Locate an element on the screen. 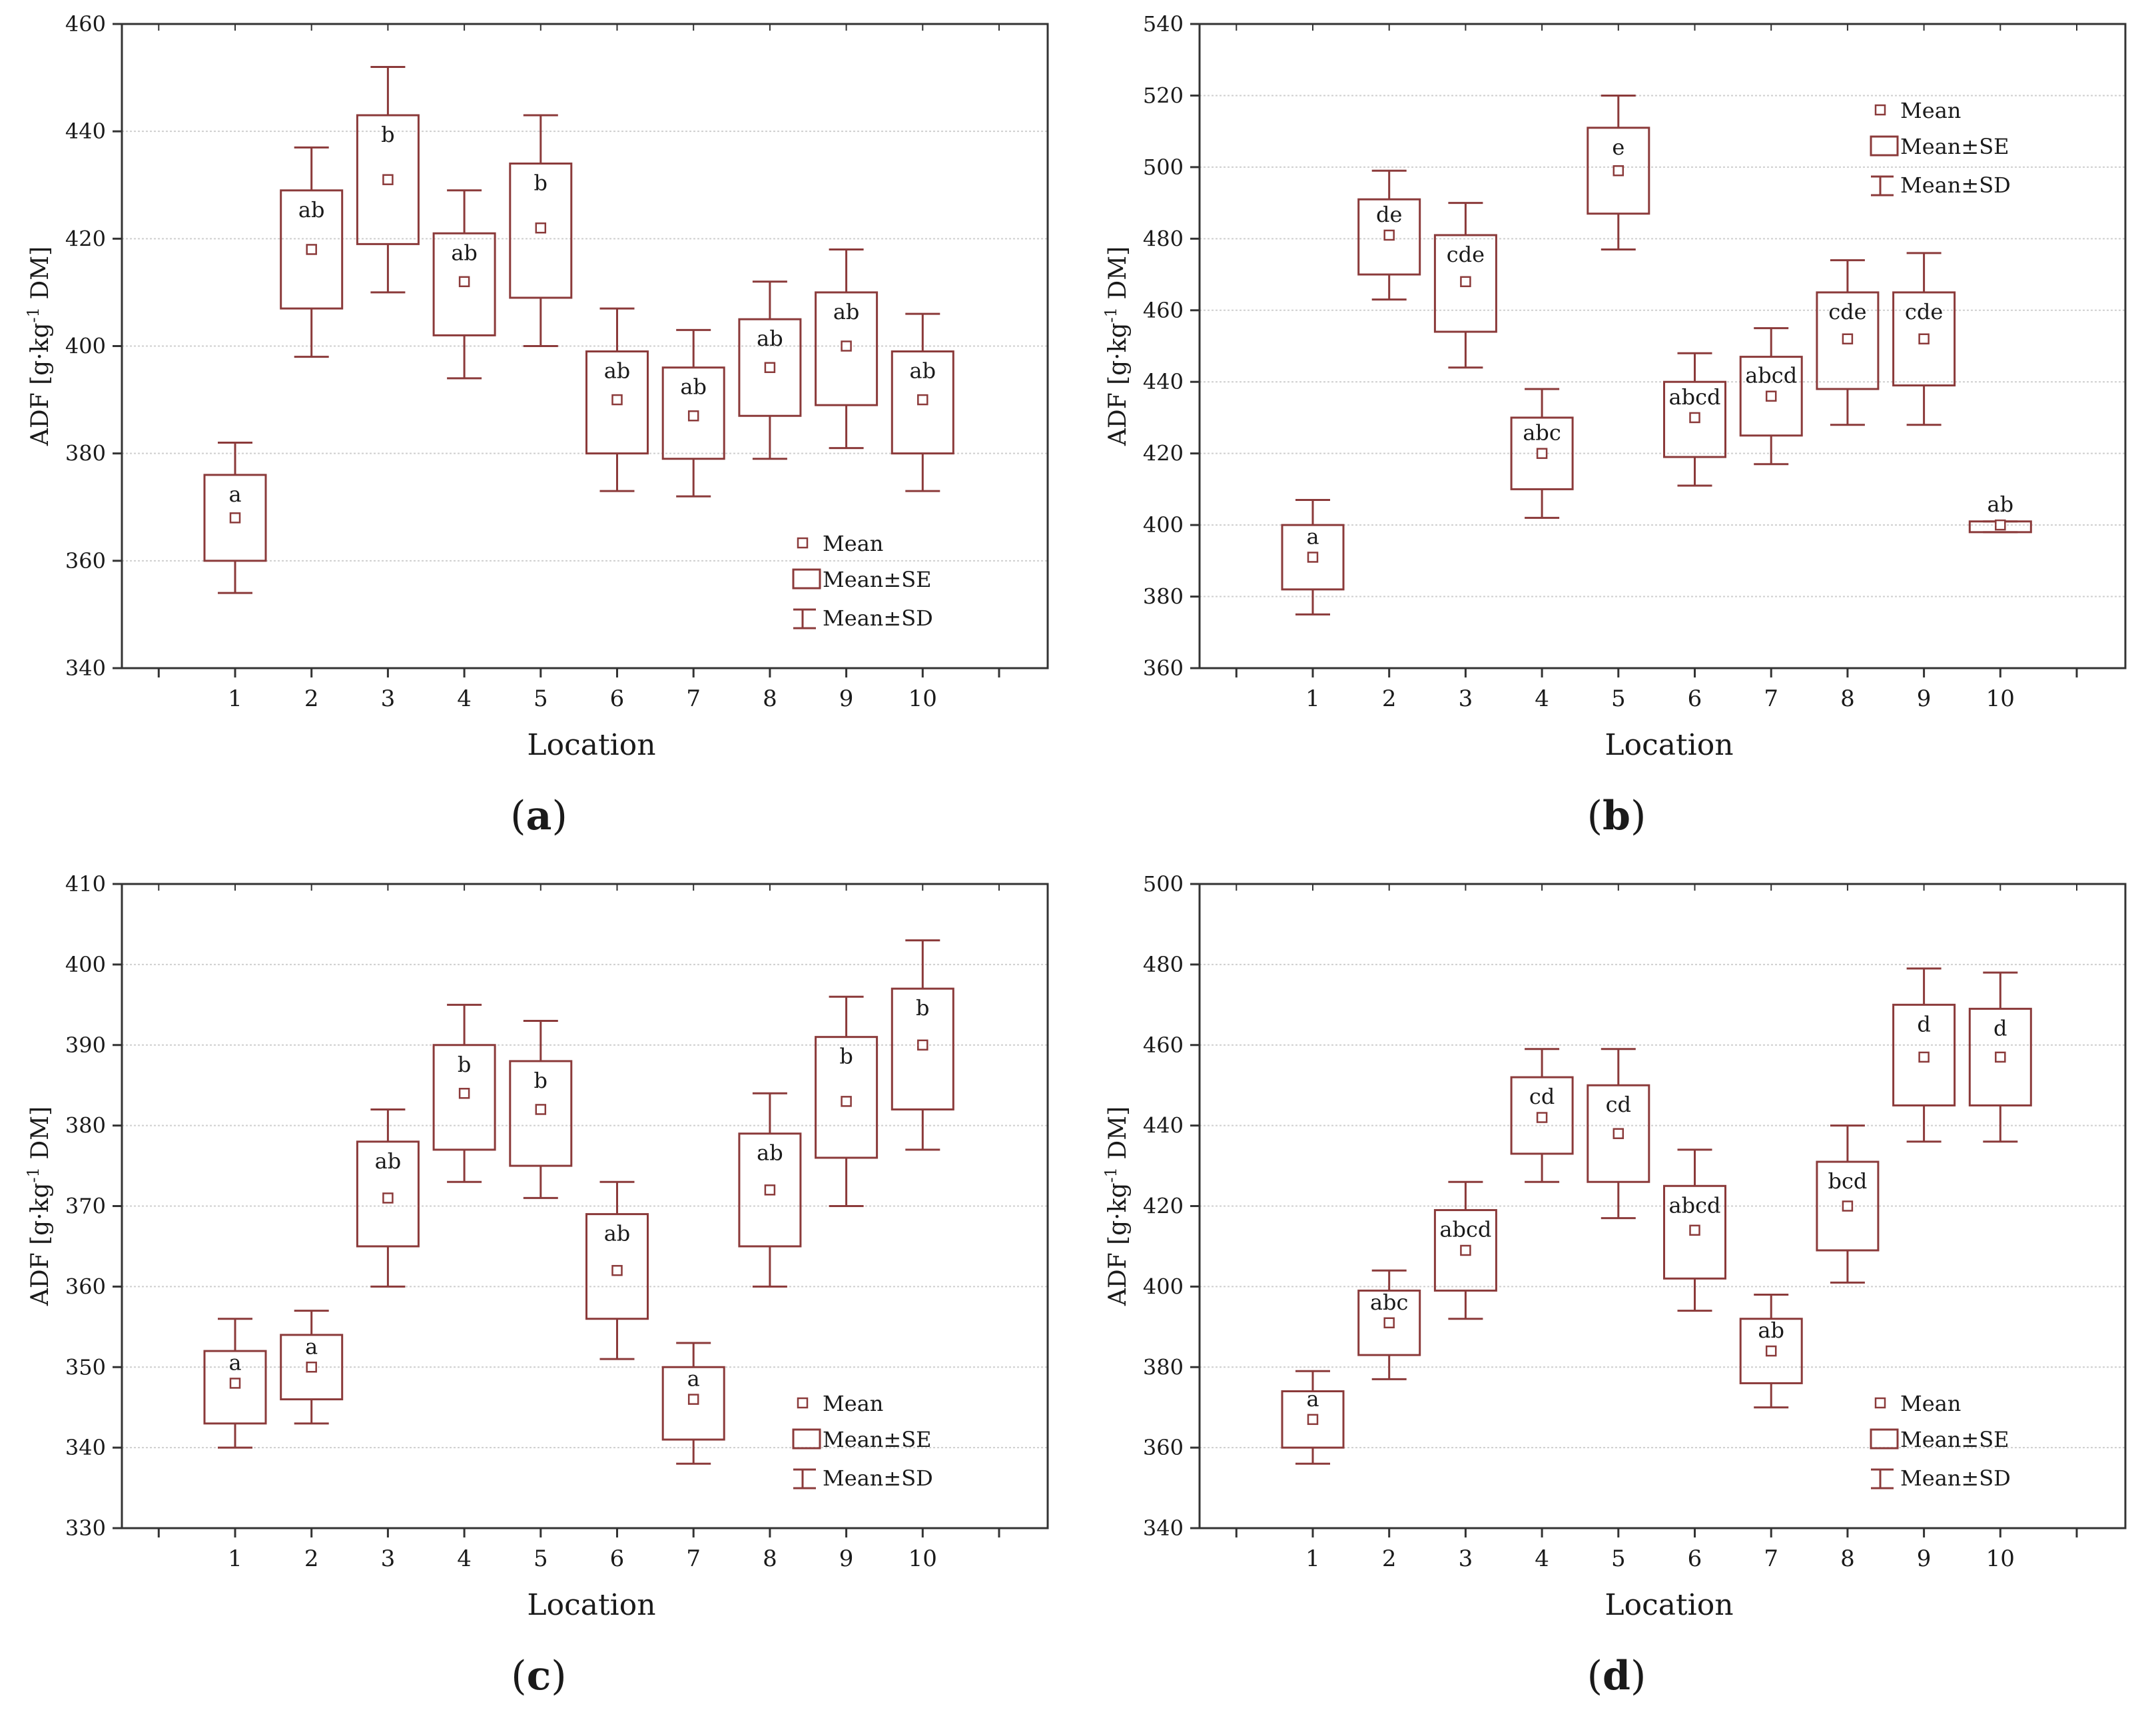  y-tick-label: 420 is located at coordinates (1163, 1206).